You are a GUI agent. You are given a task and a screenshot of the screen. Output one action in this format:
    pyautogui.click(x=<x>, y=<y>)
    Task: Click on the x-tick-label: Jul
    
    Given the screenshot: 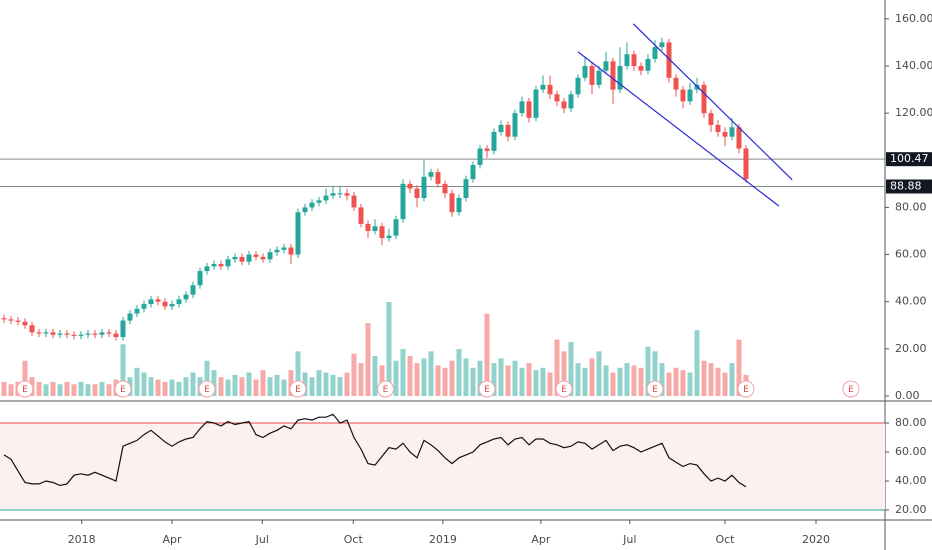 What is the action you would take?
    pyautogui.click(x=629, y=539)
    